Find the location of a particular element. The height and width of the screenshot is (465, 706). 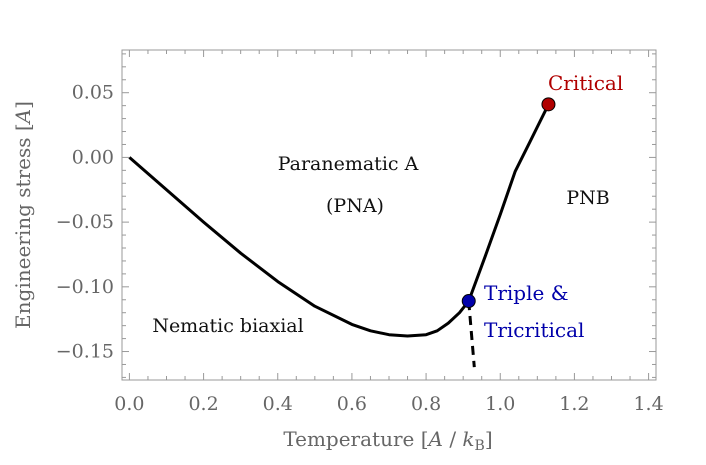

points-layer is located at coordinates (508, 203).